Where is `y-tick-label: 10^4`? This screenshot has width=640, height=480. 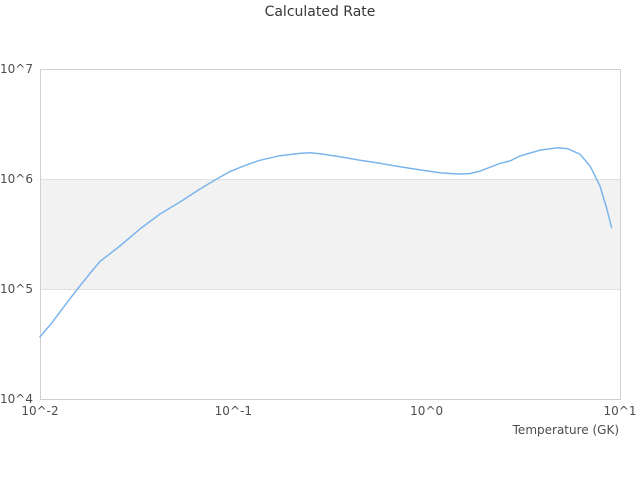 y-tick-label: 10^4 is located at coordinates (16, 399).